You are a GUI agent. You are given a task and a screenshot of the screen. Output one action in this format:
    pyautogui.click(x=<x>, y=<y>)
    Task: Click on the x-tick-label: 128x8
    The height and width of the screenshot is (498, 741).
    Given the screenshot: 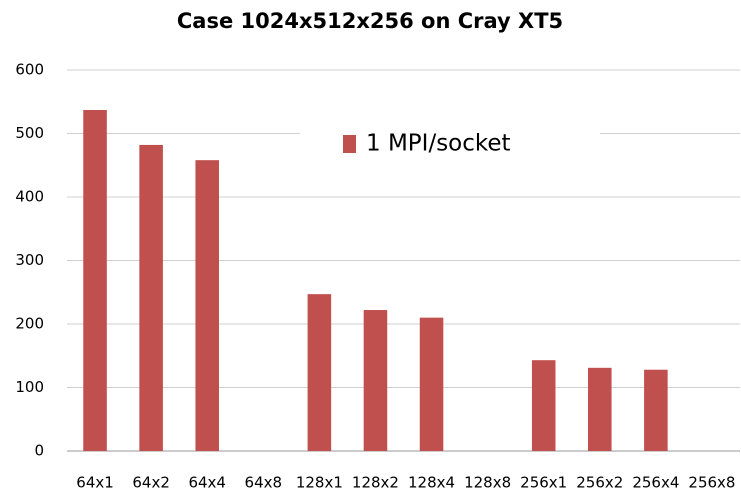 What is the action you would take?
    pyautogui.click(x=487, y=483)
    